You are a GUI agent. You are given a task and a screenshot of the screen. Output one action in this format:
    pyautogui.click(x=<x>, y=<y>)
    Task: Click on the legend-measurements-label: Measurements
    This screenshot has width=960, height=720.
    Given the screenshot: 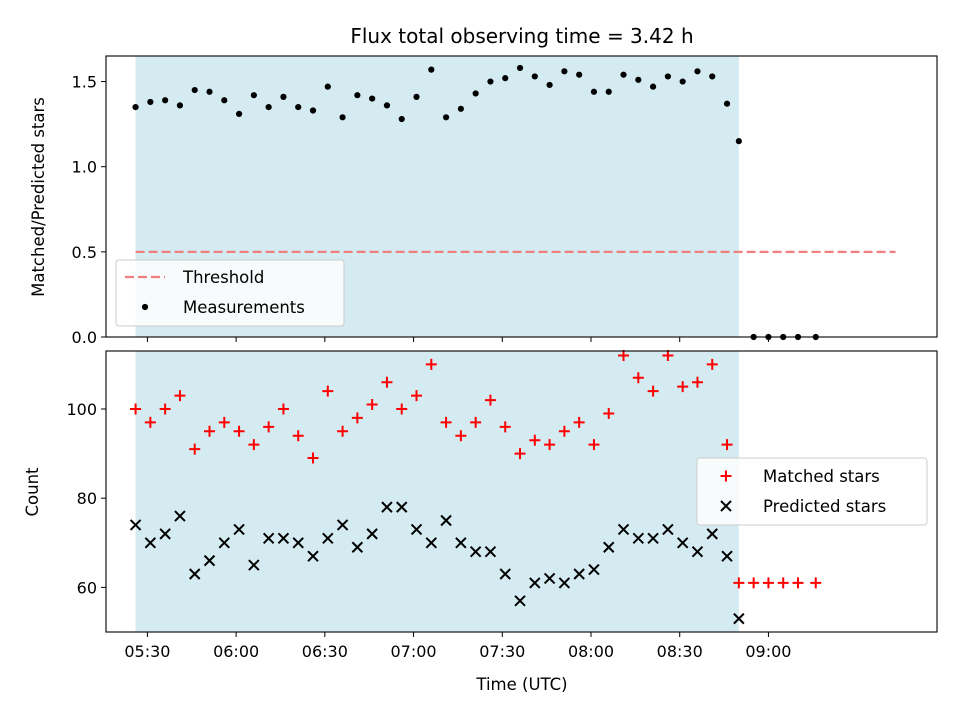 What is the action you would take?
    pyautogui.click(x=244, y=307)
    